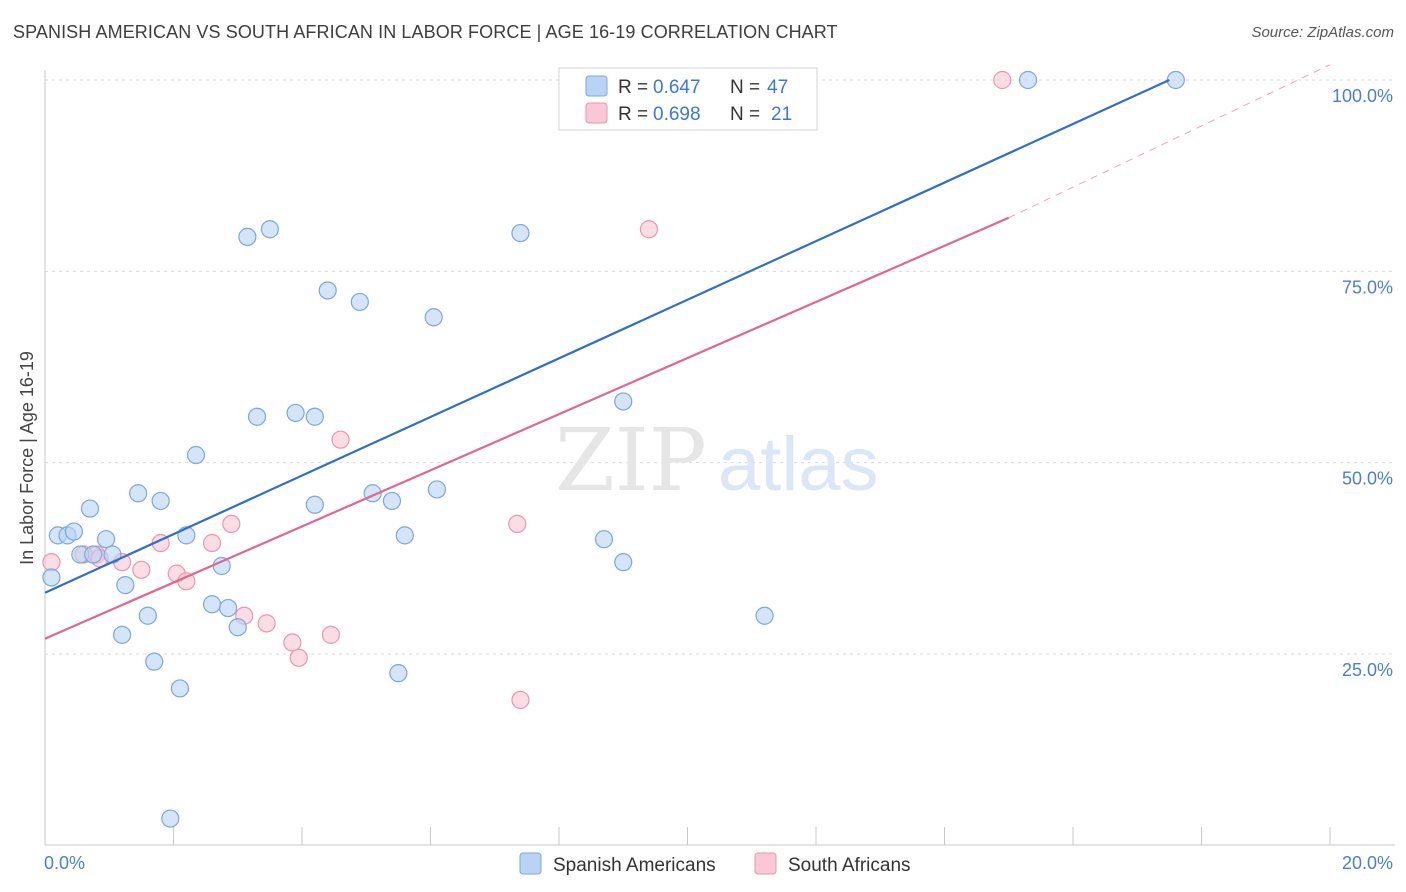 The image size is (1406, 892). Describe the element at coordinates (777, 87) in the screenshot. I see `legend-n-value-1: 47` at that location.